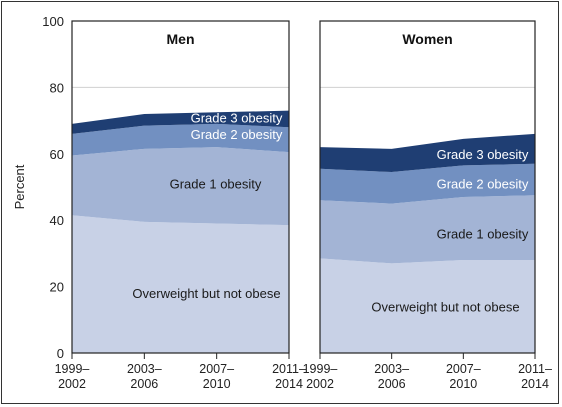 The height and width of the screenshot is (407, 562). Describe the element at coordinates (57, 220) in the screenshot. I see `y-tick-label: 40` at that location.